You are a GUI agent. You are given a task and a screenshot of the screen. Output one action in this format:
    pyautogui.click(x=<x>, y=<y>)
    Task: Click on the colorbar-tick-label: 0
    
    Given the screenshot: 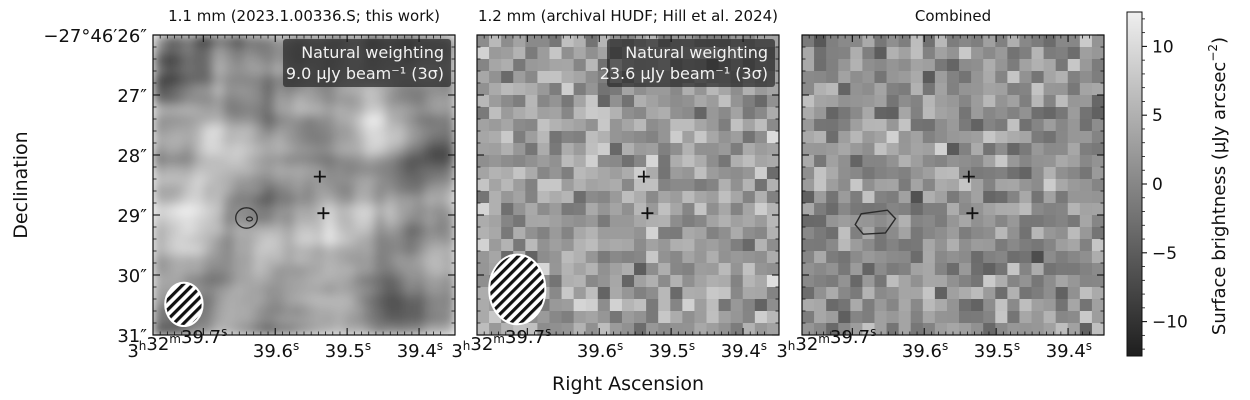 What is the action you would take?
    pyautogui.click(x=1157, y=185)
    